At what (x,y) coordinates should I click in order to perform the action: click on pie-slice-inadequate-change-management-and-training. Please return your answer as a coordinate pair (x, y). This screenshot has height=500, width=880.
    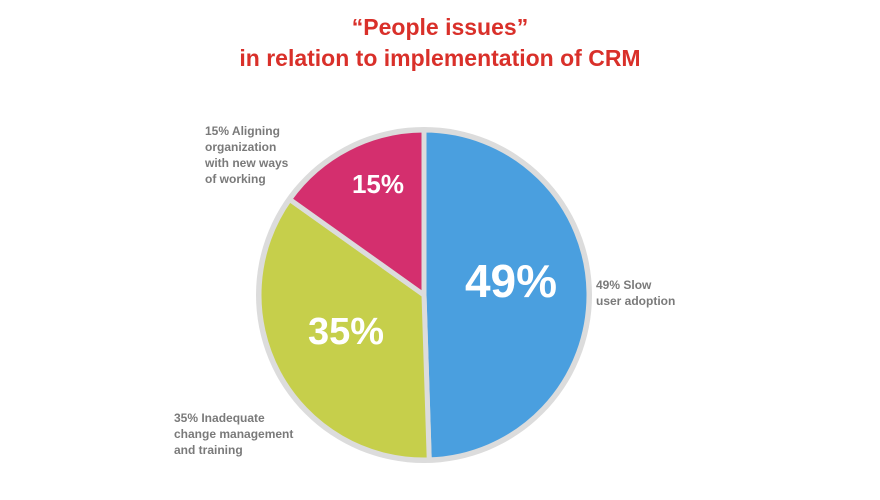
    Looking at the image, I should click on (344, 329).